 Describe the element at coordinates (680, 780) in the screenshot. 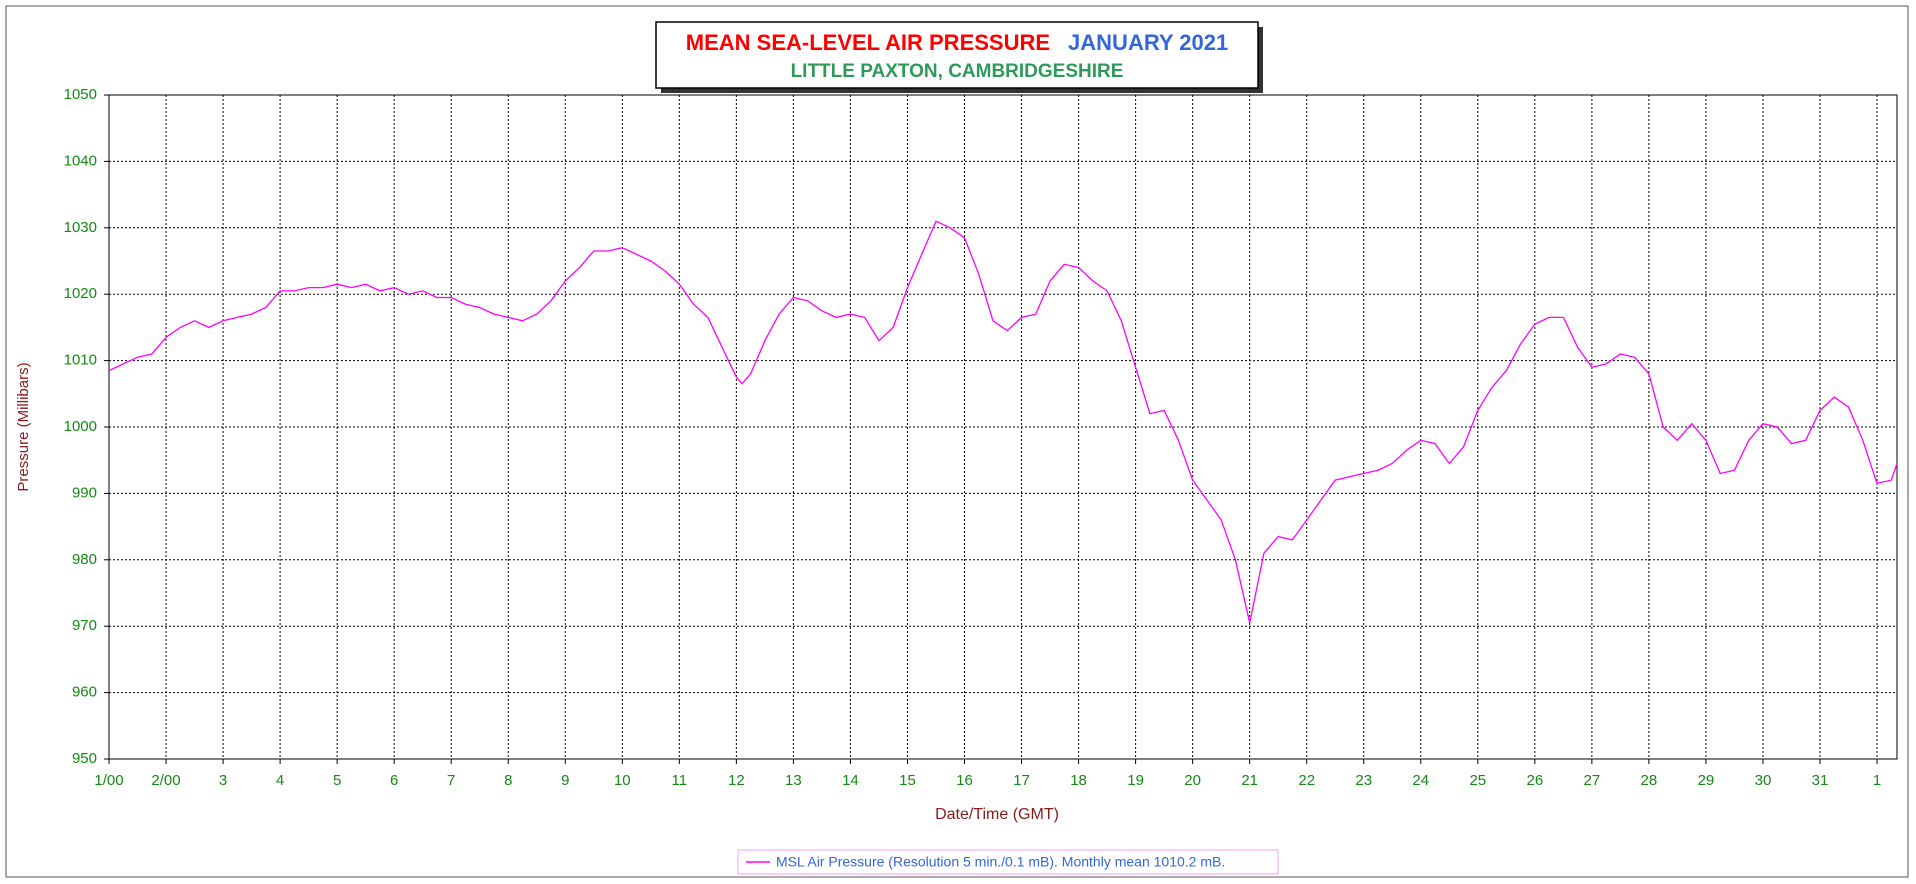

I see `x-tick-label: 11` at that location.